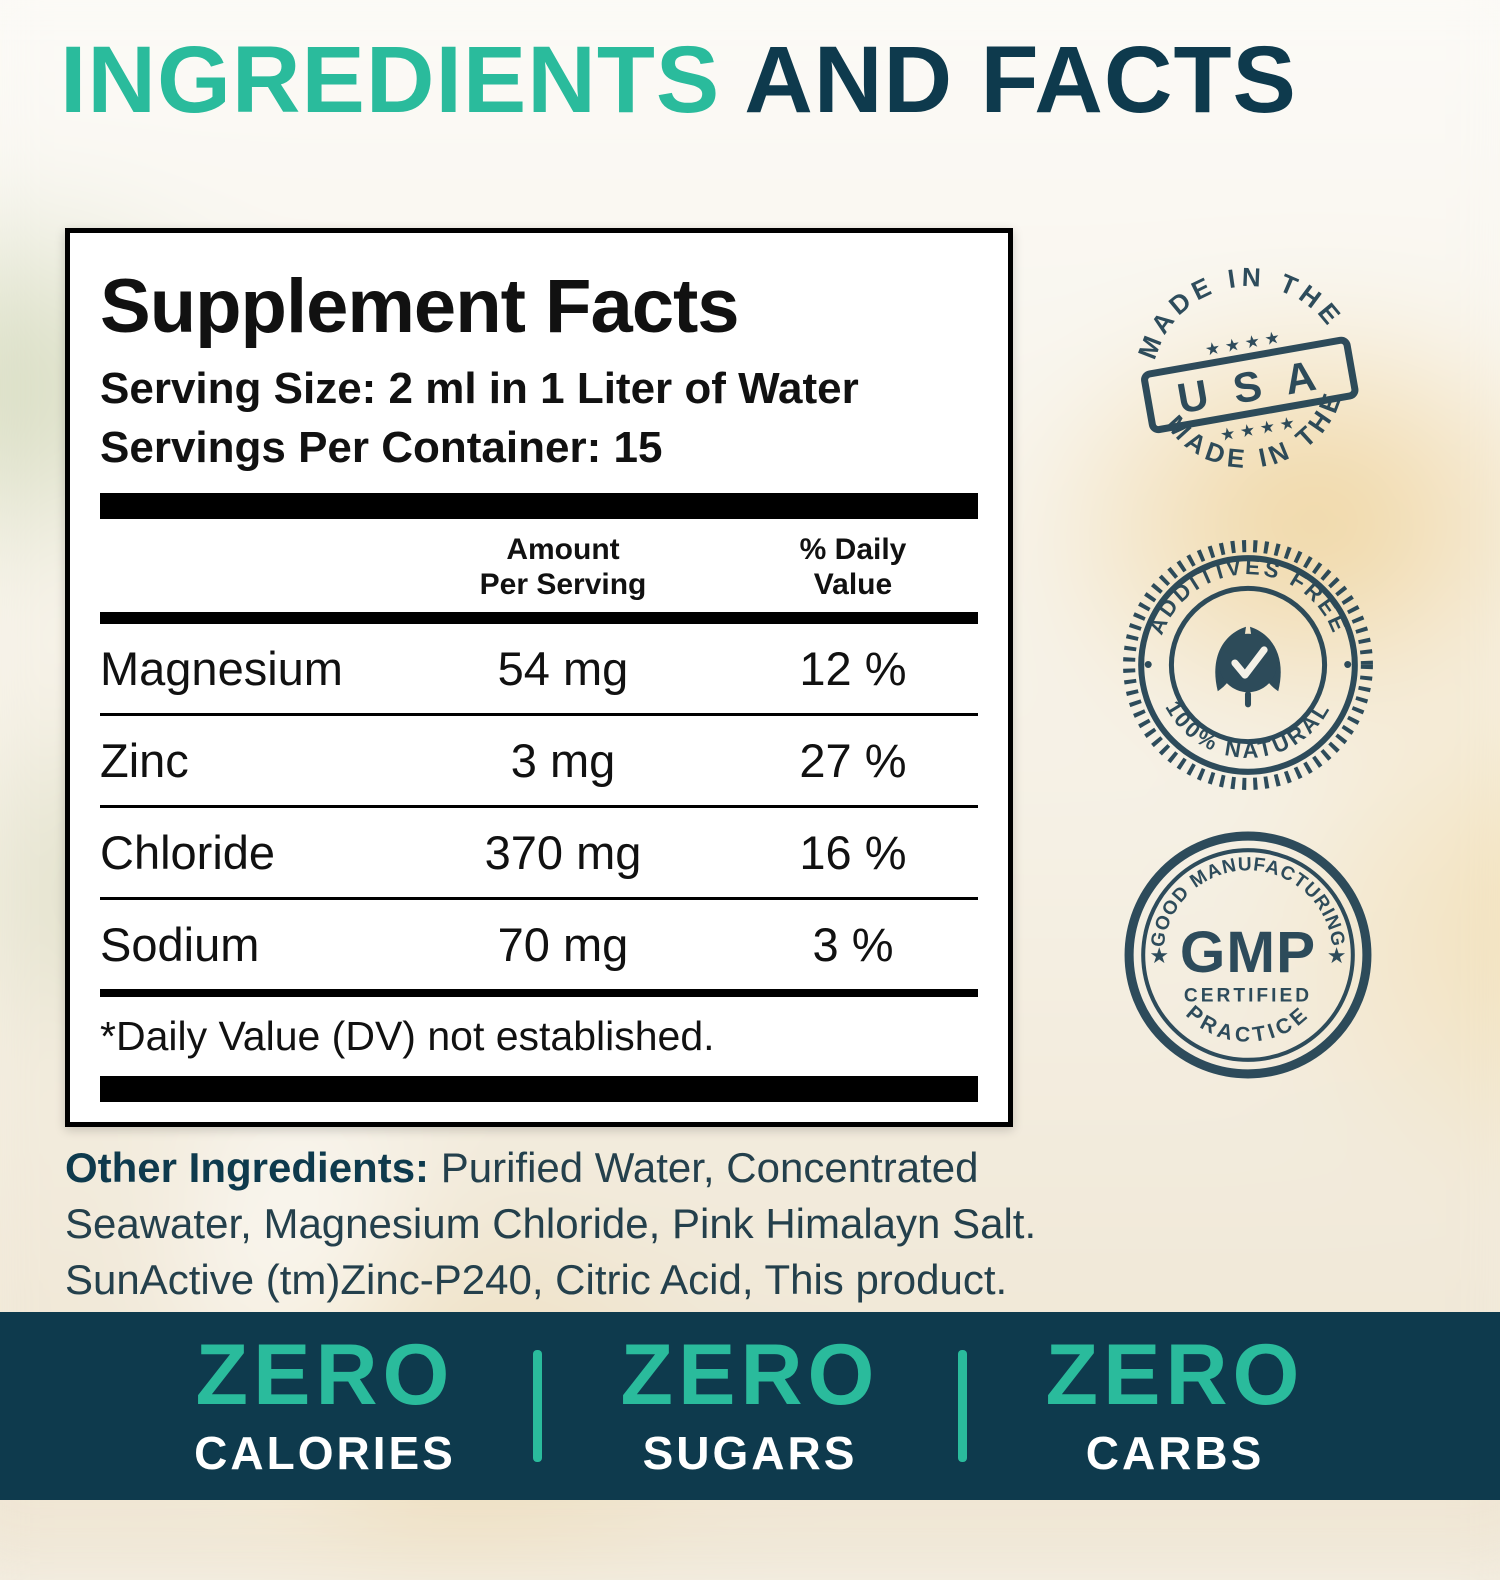 The width and height of the screenshot is (1500, 1580). Describe the element at coordinates (563, 853) in the screenshot. I see `nutrient-amount: 370 mg` at that location.